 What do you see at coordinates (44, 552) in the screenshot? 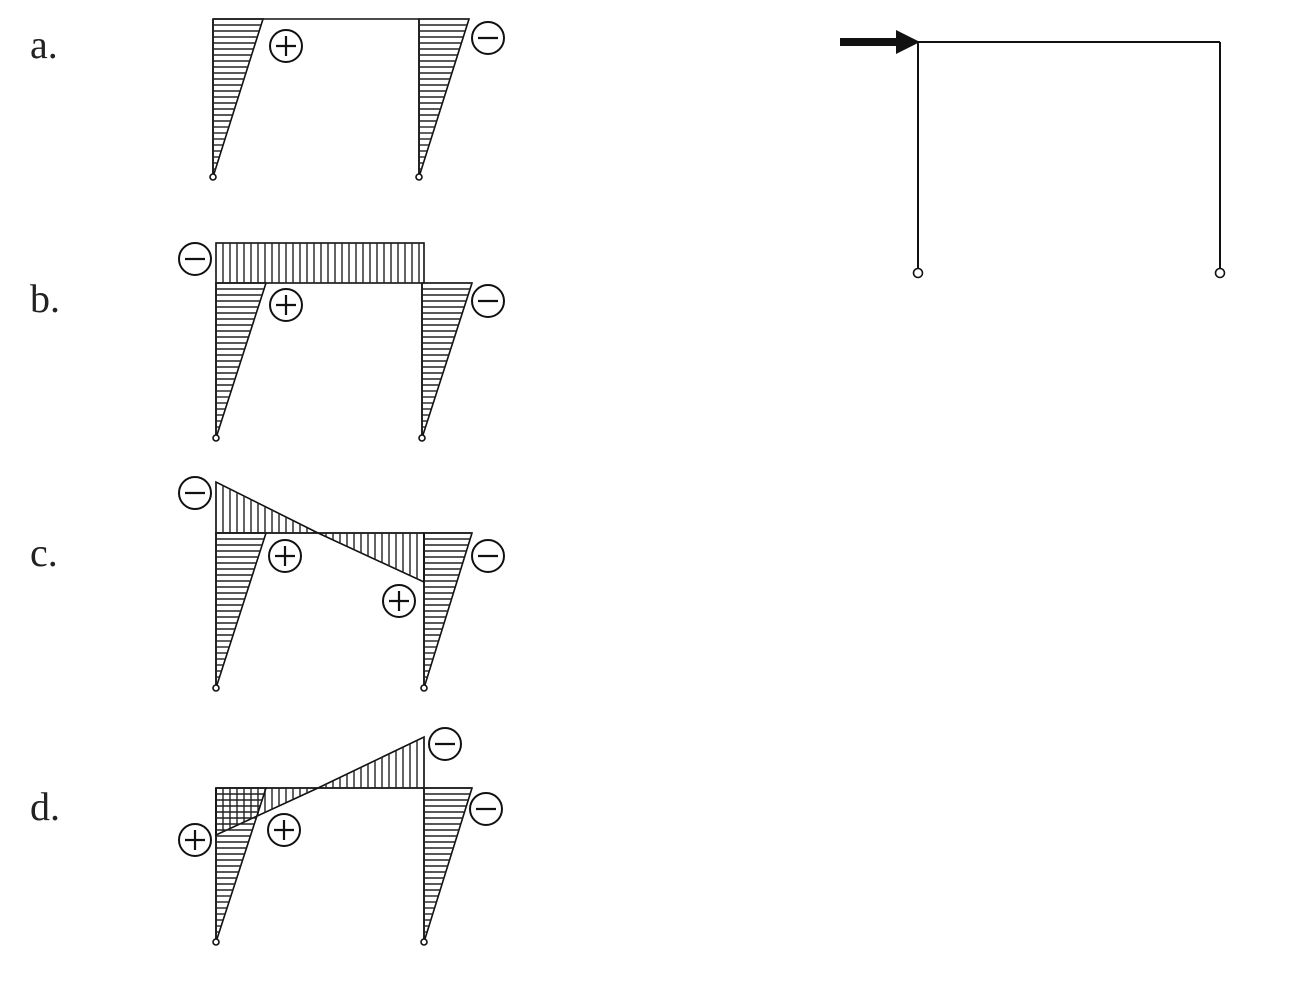
I see `option-label-c: c.` at bounding box center [44, 552].